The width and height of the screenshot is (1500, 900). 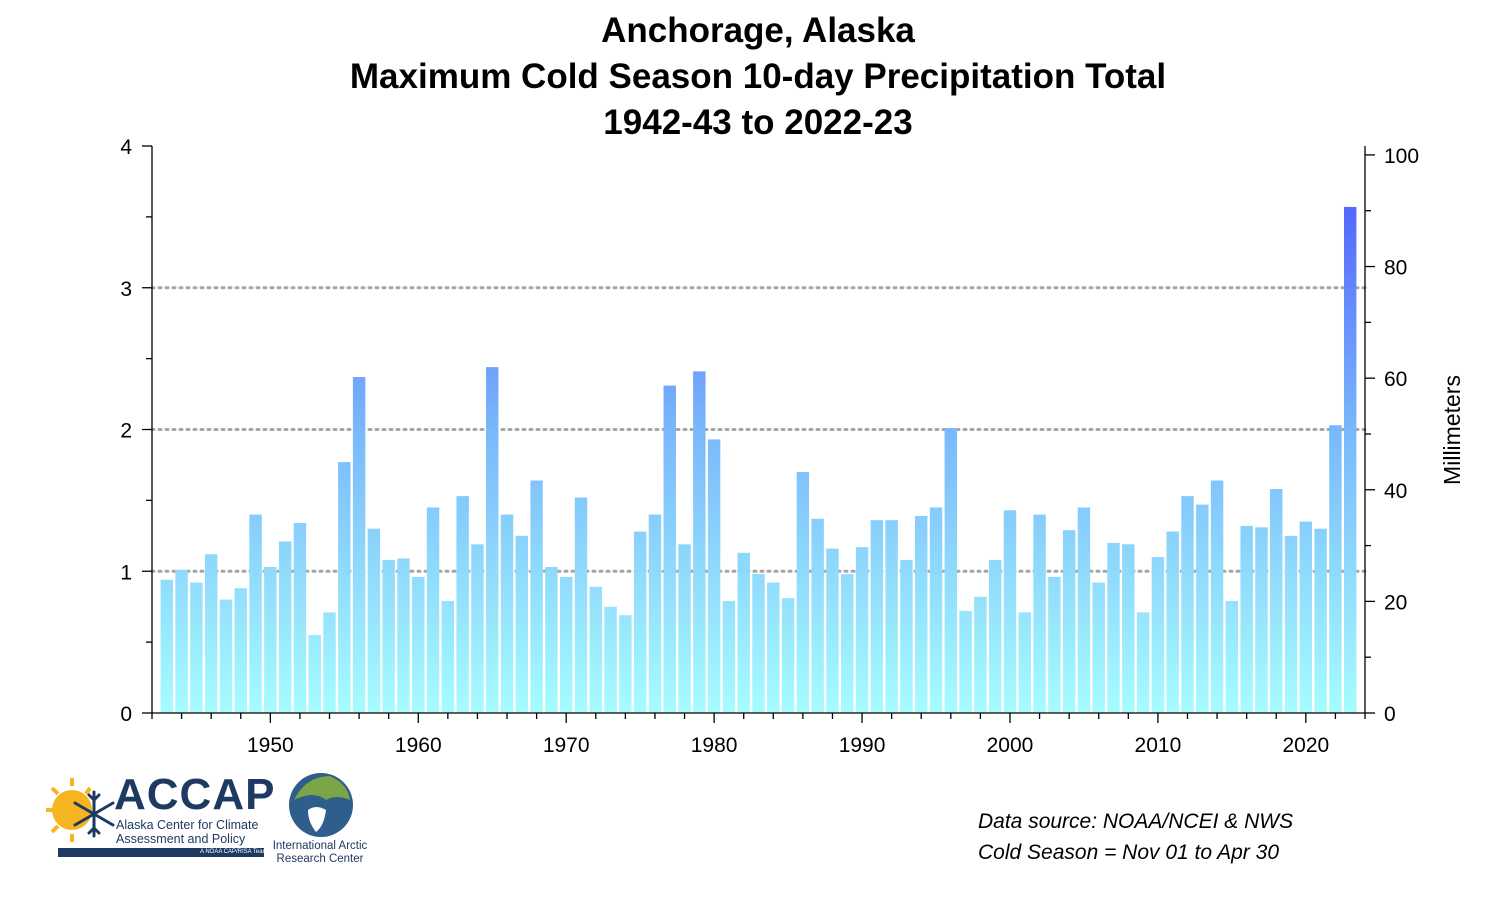 I want to click on y-tick-label: 0, so click(x=126, y=714).